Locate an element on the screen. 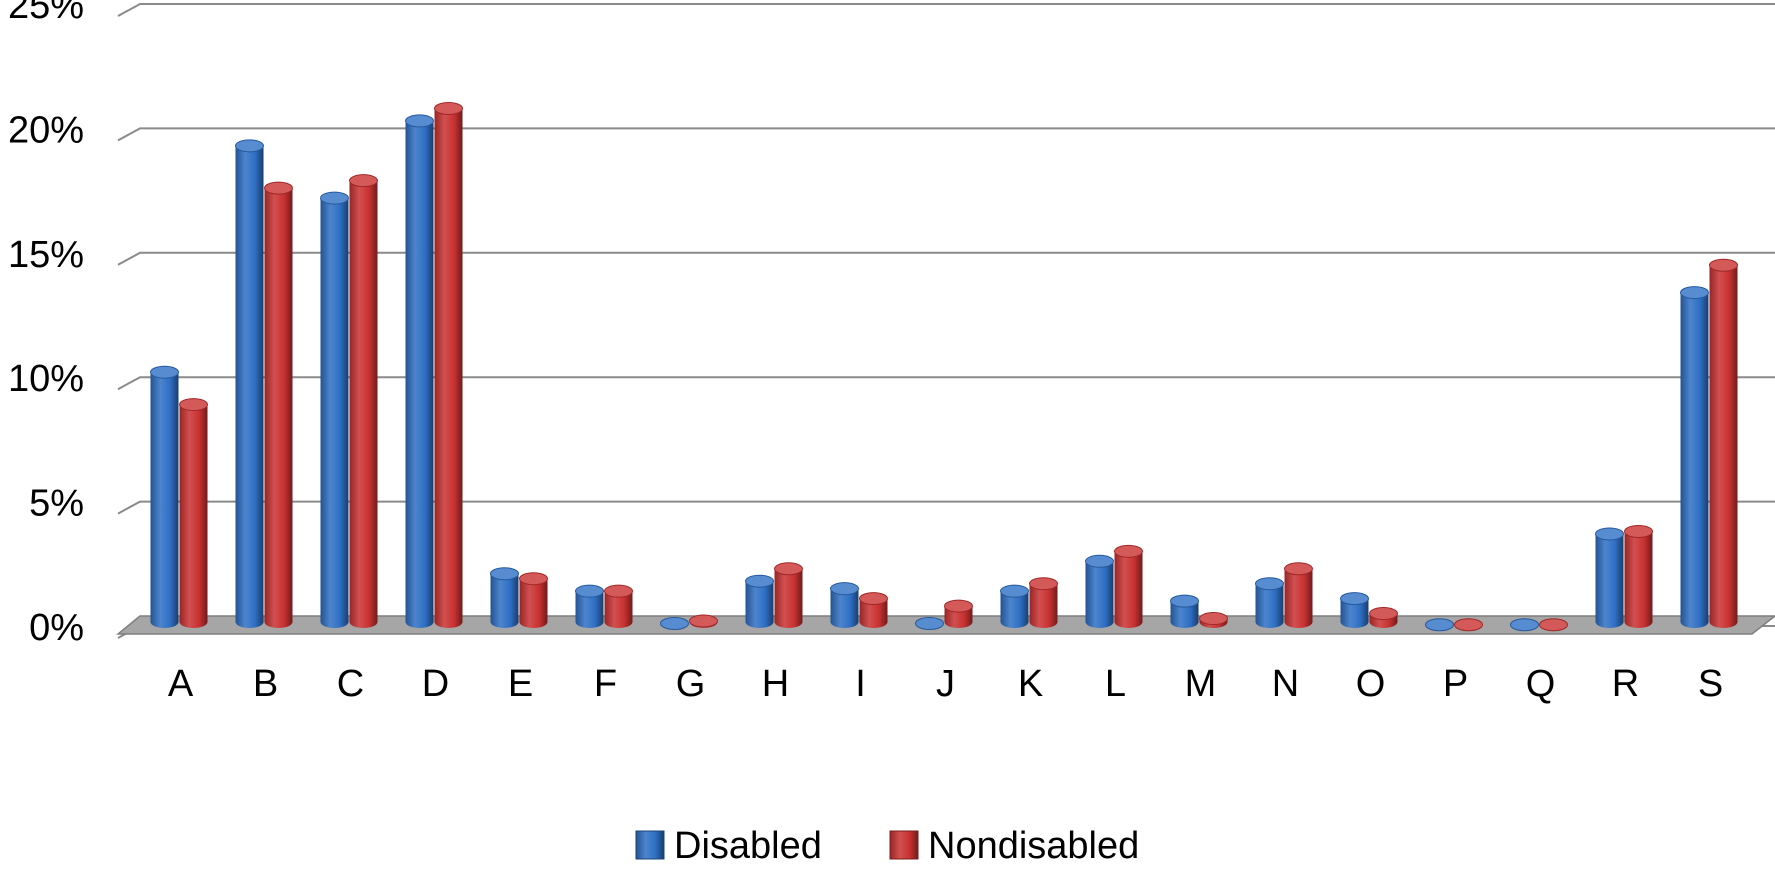 The image size is (1775, 883). y-tick-label: 10% is located at coordinates (46, 379).